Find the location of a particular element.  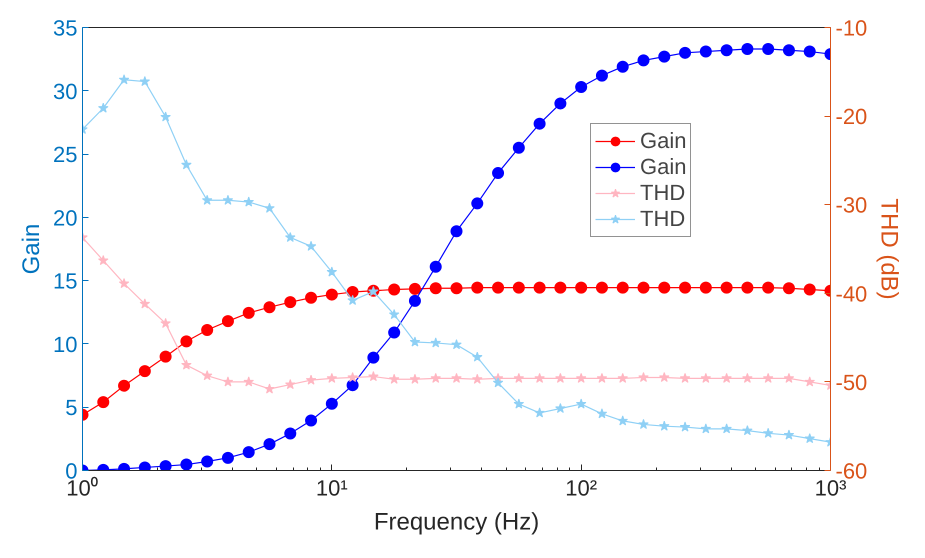

y2-tick-label: -20 is located at coordinates (852, 117).